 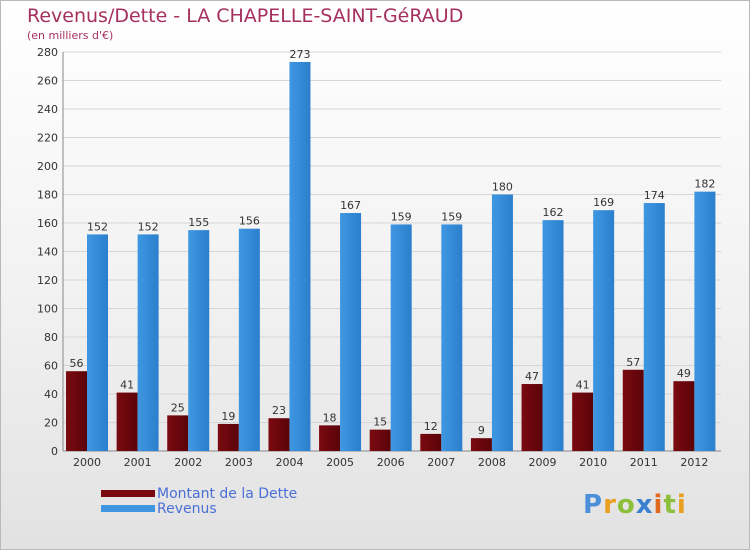 I want to click on logo-letter: t, so click(x=670, y=505).